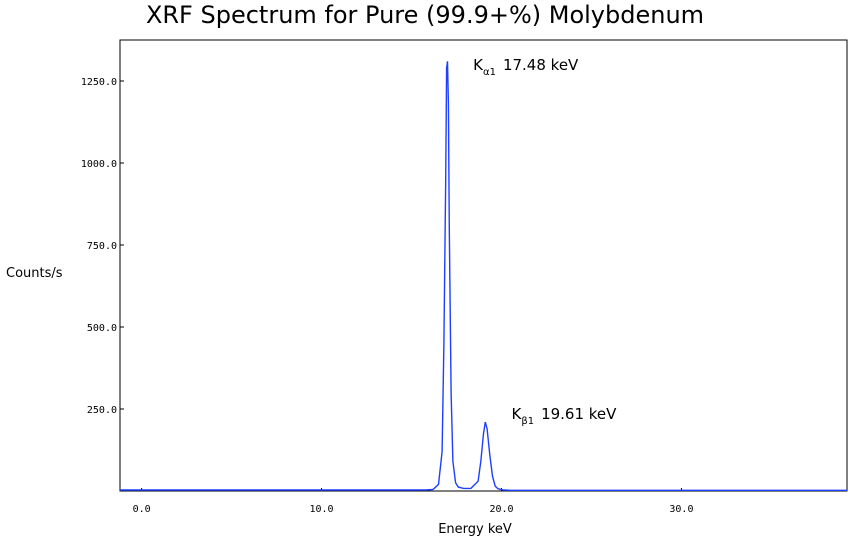  I want to click on peak-annotation: Kβ1 19.61 keV, so click(564, 416).